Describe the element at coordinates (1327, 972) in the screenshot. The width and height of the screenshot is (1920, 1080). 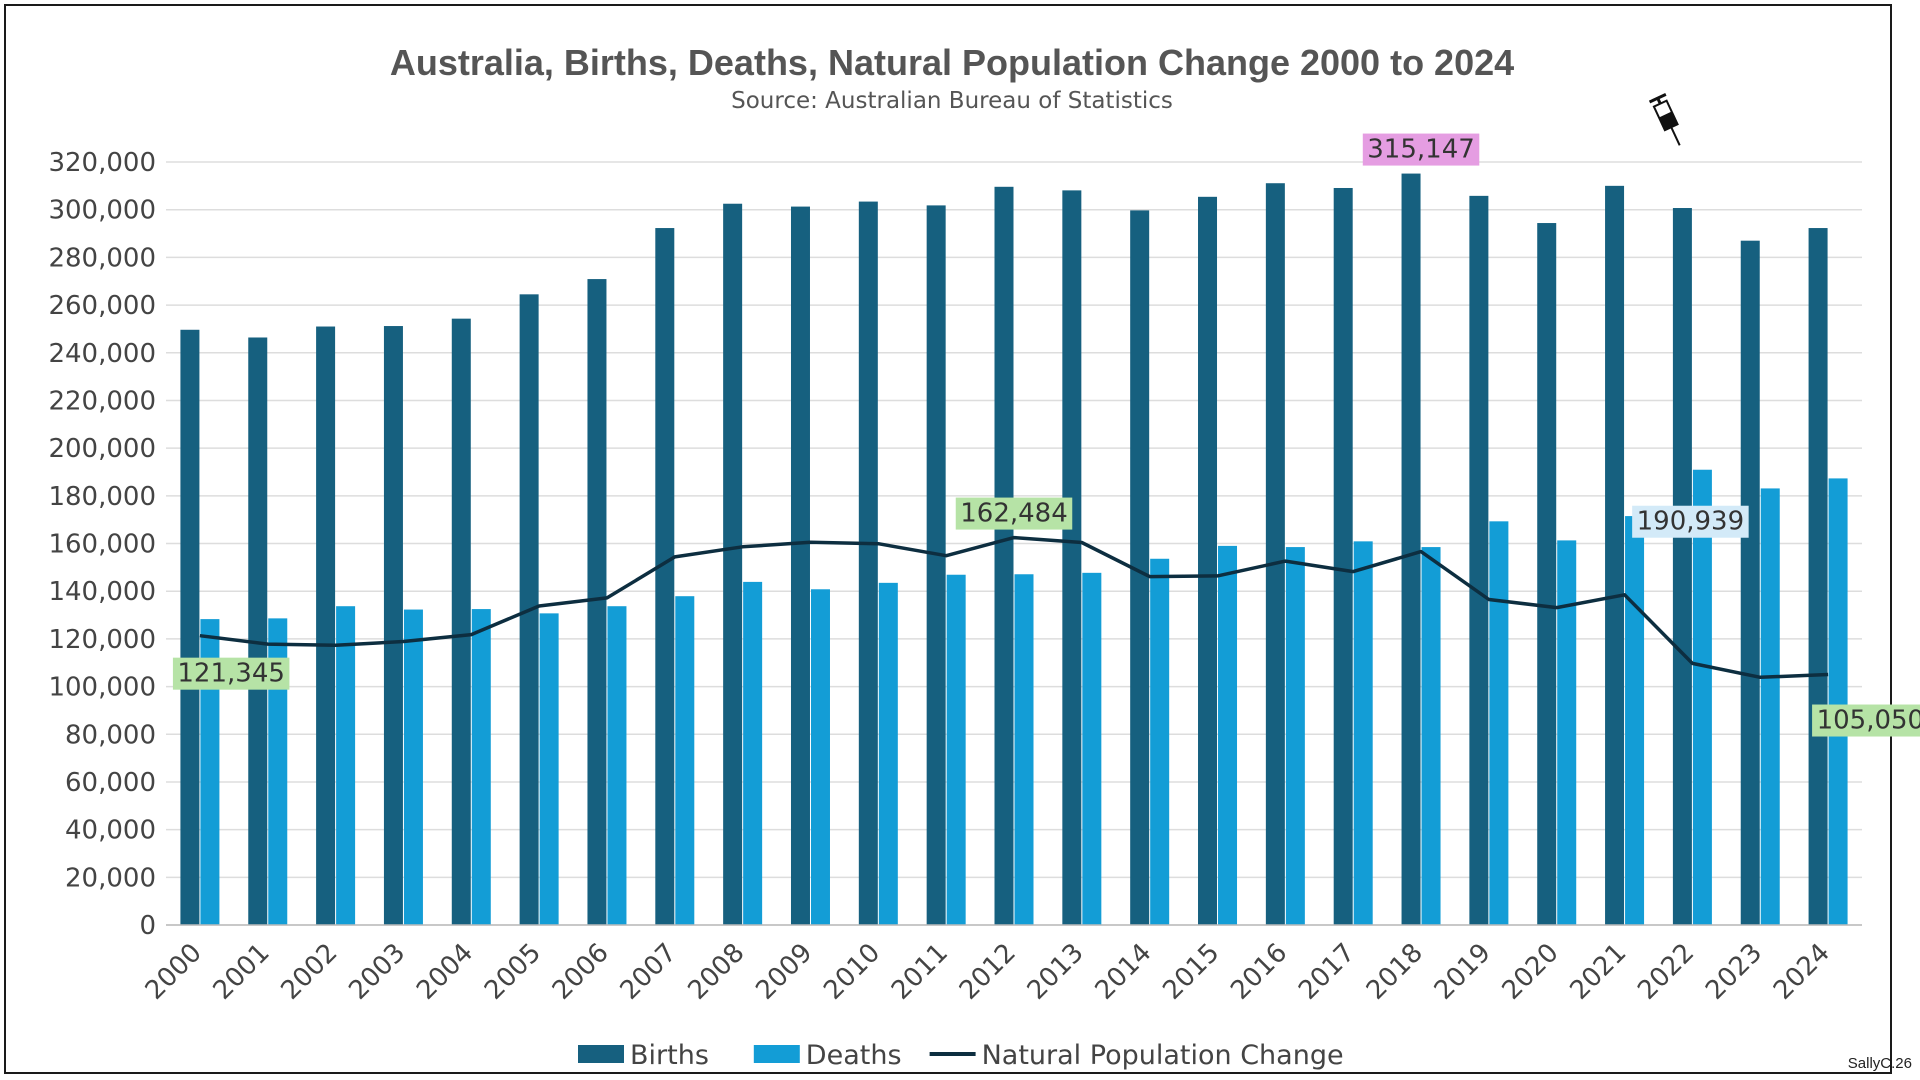
I see `x-tick-label: 2017` at that location.